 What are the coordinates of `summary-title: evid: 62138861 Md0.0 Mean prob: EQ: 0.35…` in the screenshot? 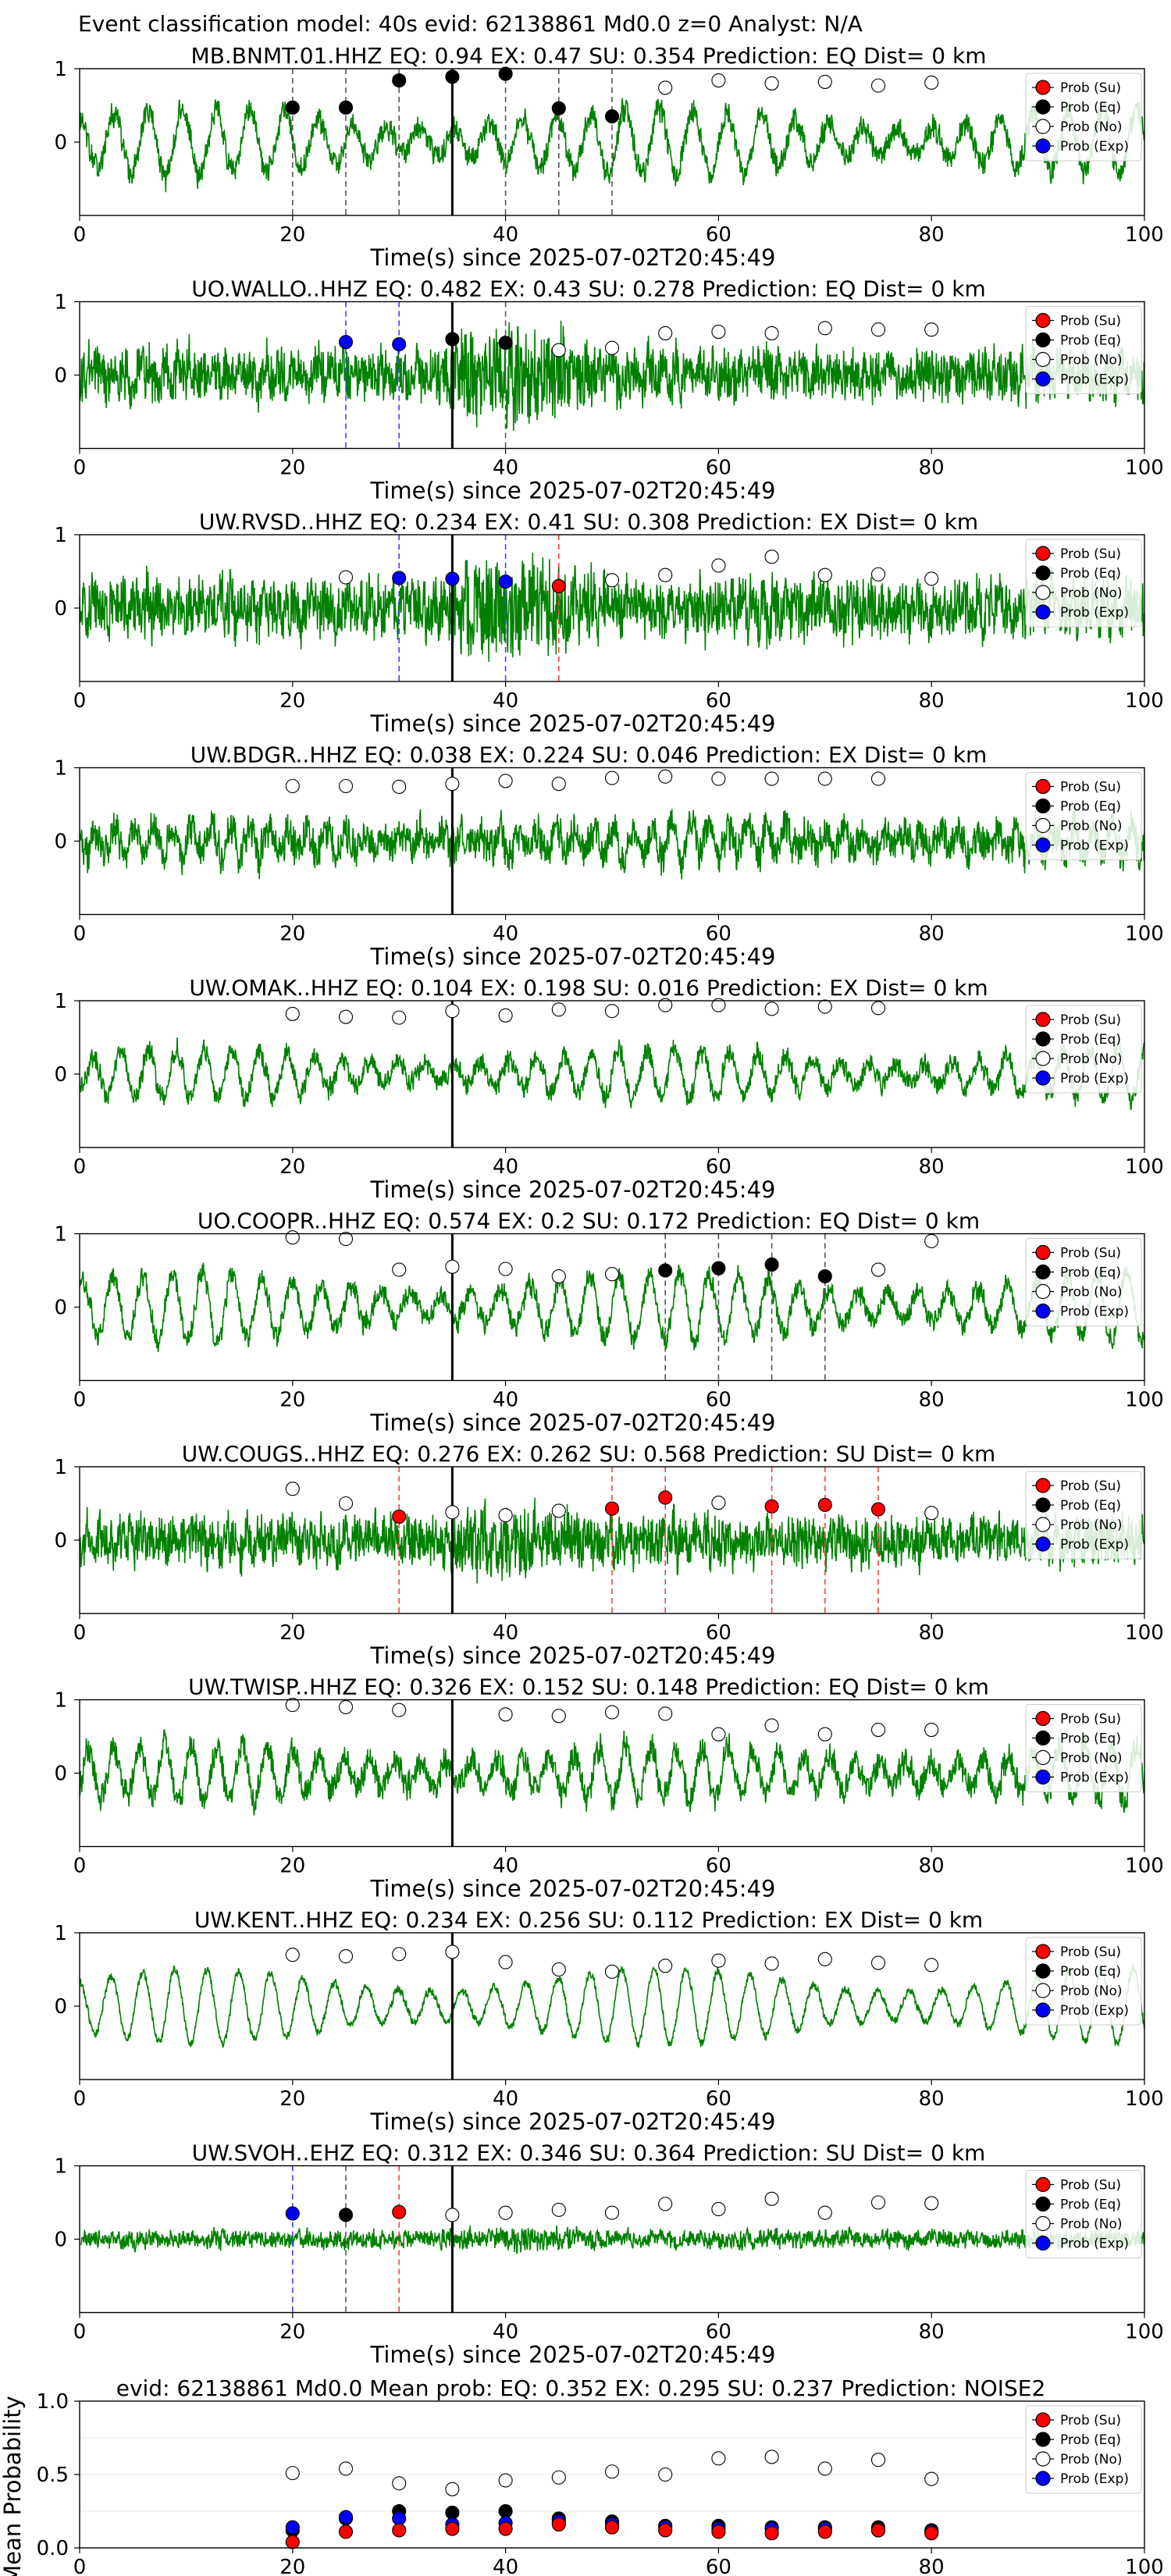 It's located at (581, 2388).